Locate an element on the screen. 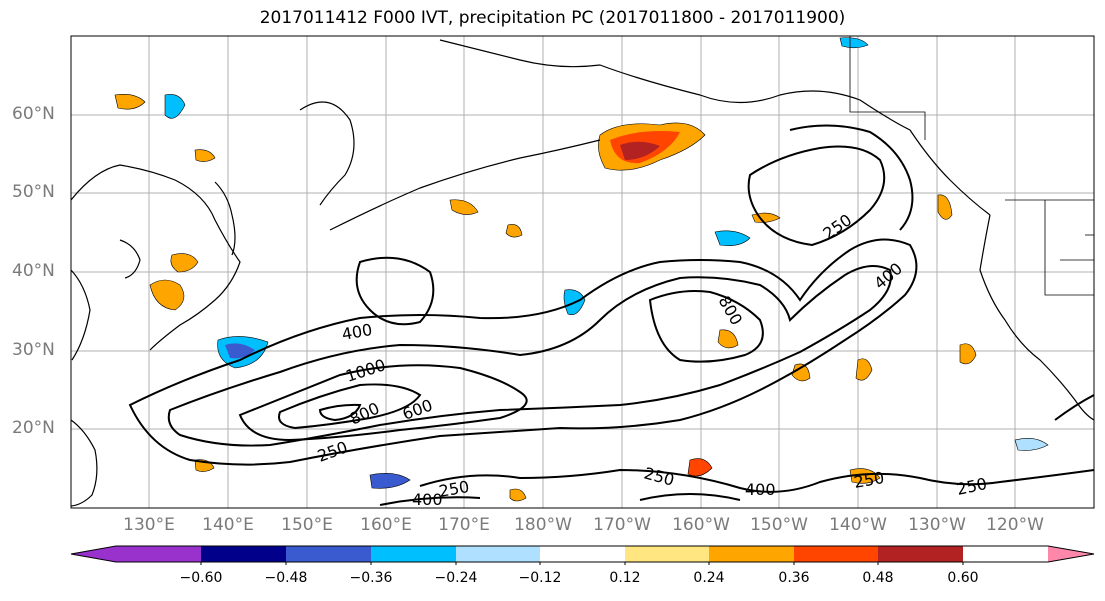 The height and width of the screenshot is (601, 1105). colorbar-tick-label: 0.36 is located at coordinates (794, 578).